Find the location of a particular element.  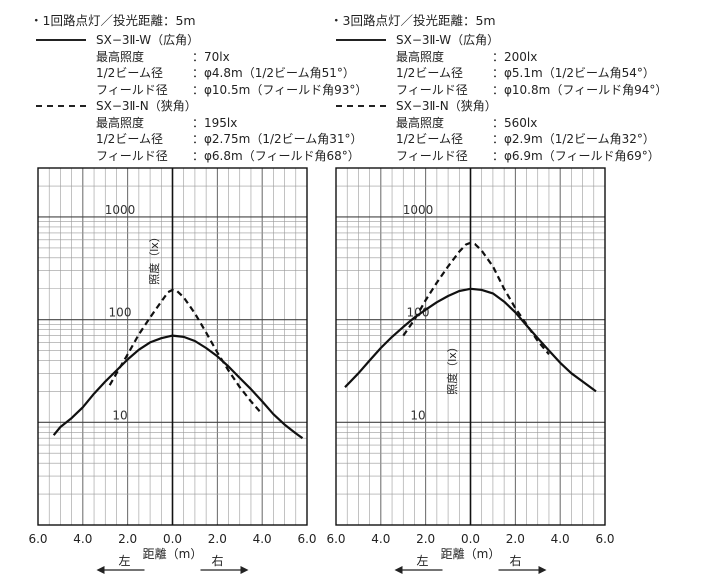

legend-value: ：φ6.8m（フィールド角68°） is located at coordinates (276, 155).